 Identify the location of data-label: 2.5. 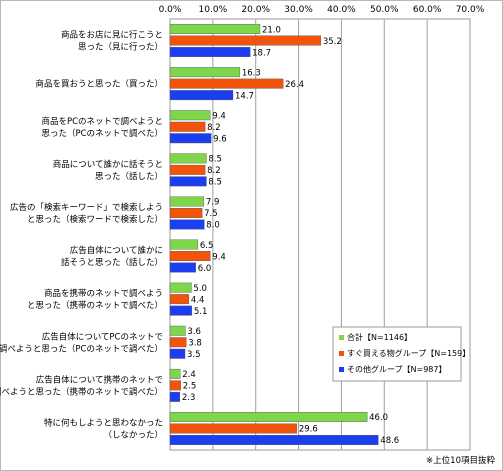
(190, 387).